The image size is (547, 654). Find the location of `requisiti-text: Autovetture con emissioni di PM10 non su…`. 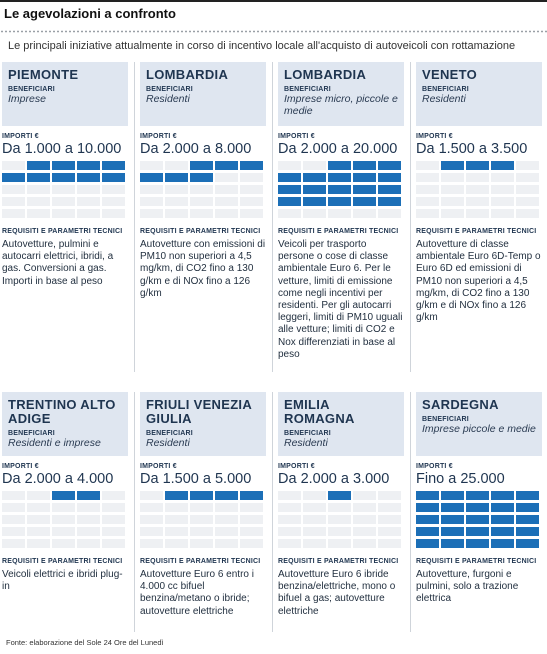

requisiti-text: Autovetture con emissioni di PM10 non su… is located at coordinates (203, 269).